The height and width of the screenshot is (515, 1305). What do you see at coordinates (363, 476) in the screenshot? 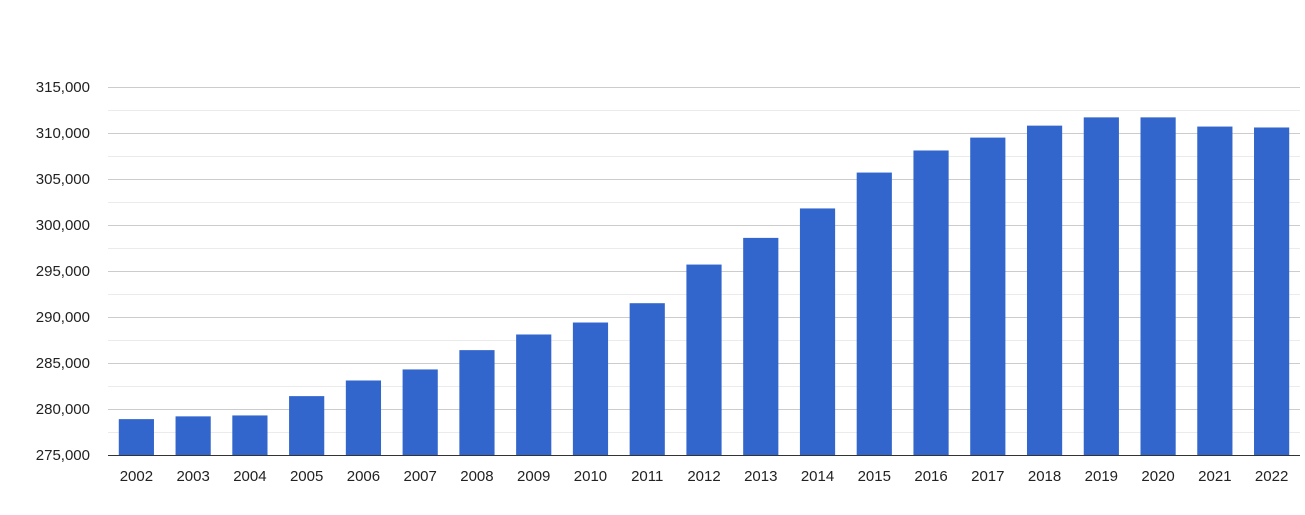
I see `x-tick-label: 2006` at bounding box center [363, 476].